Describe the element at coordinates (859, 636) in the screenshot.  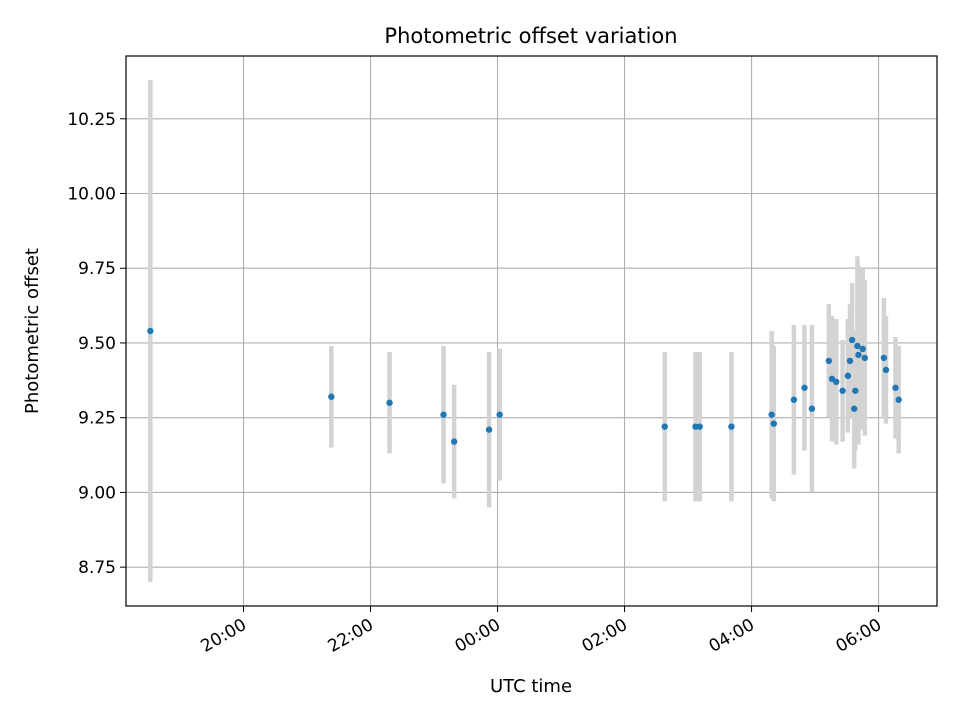
I see `x-tick-label: 06:00` at that location.